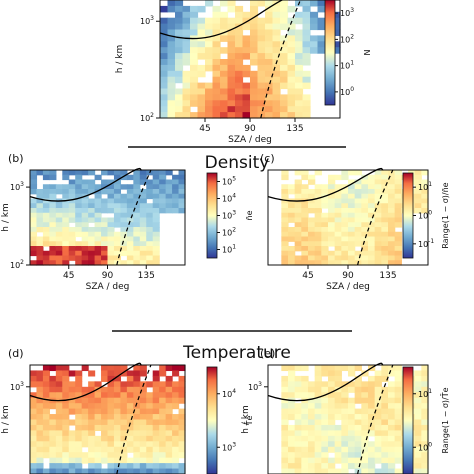 The image size is (474, 474). I want to click on heatmap-e, so click(355, 419).